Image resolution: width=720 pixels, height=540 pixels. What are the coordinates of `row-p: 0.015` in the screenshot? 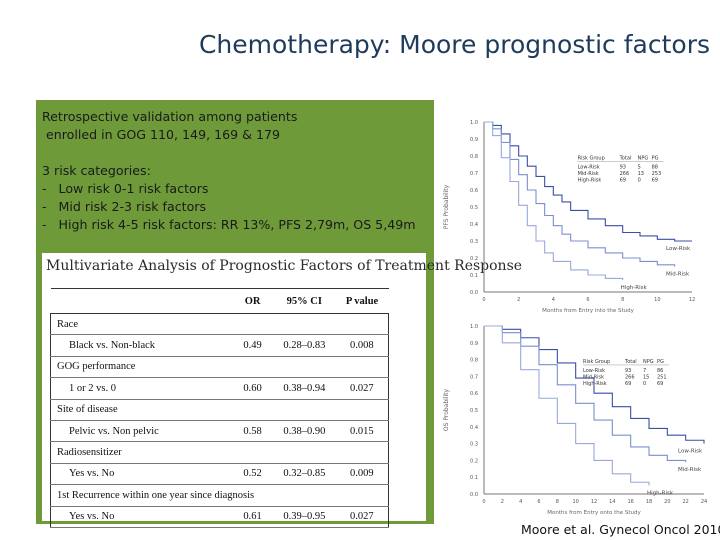 It's located at (362, 431).